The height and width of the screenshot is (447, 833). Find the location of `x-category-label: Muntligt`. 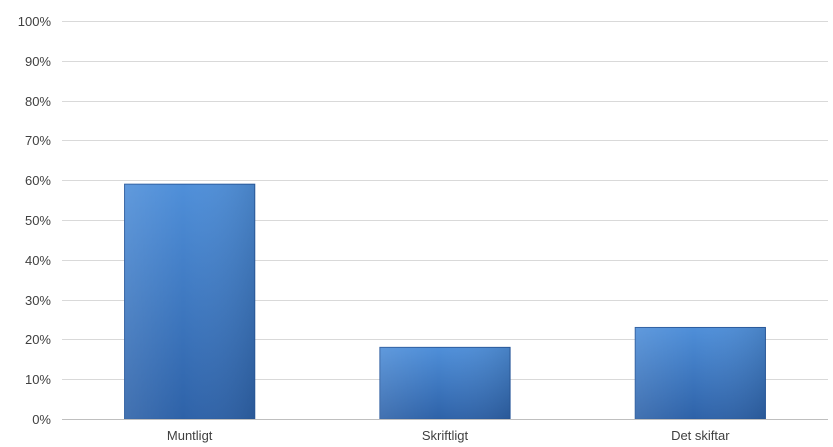

x-category-label: Muntligt is located at coordinates (190, 435).